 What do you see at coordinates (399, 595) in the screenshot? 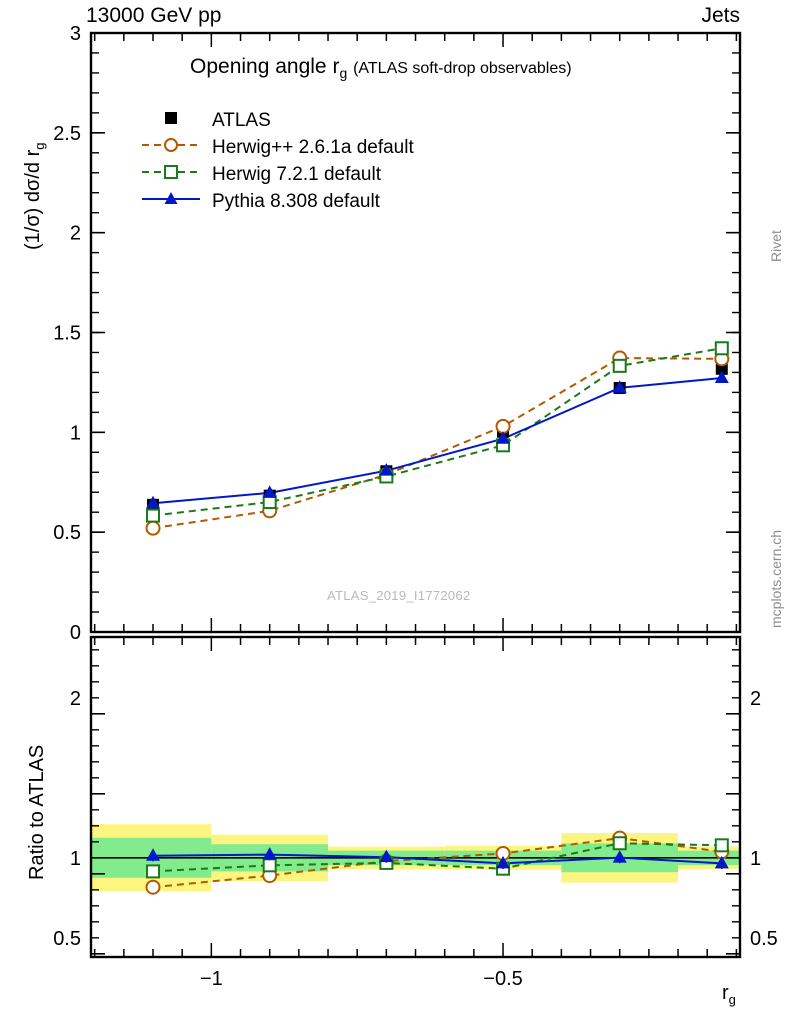
I see `dataset-watermark: ATLAS_2019_I1772062` at bounding box center [399, 595].